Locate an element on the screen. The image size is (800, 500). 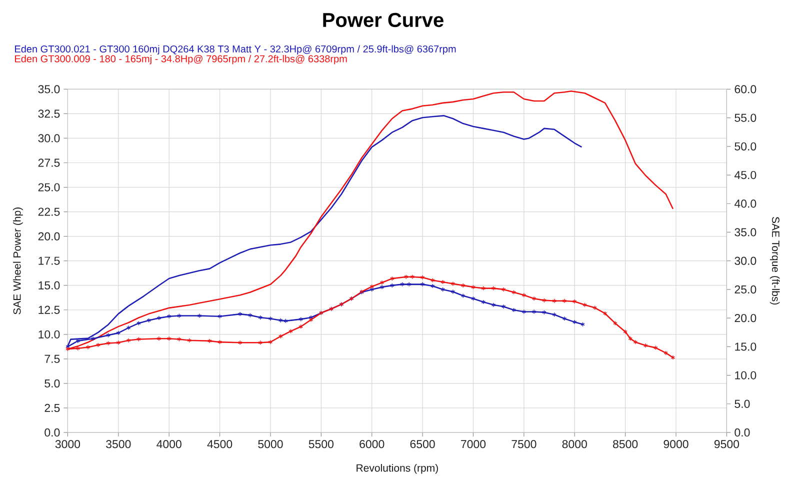
x-axis-title: Revolutions (rpm) is located at coordinates (397, 469).